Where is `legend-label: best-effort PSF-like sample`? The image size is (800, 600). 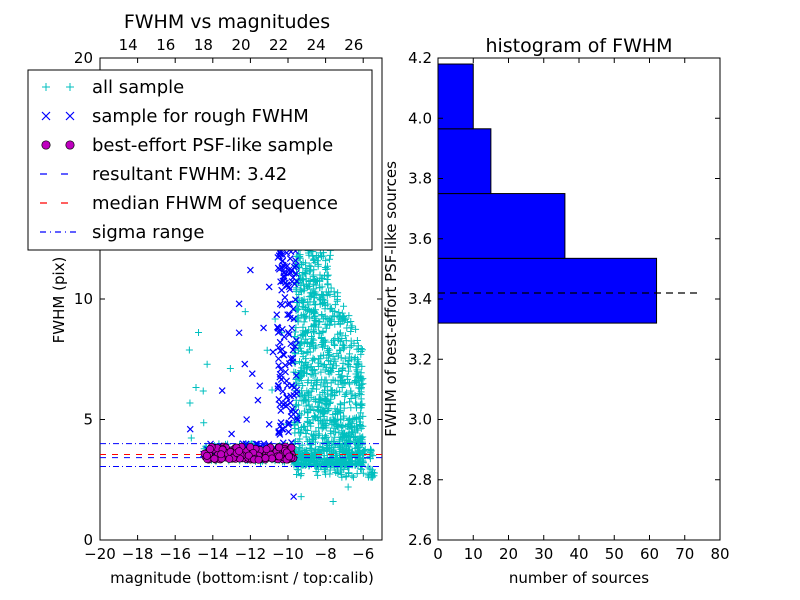 legend-label: best-effort PSF-like sample is located at coordinates (212, 145).